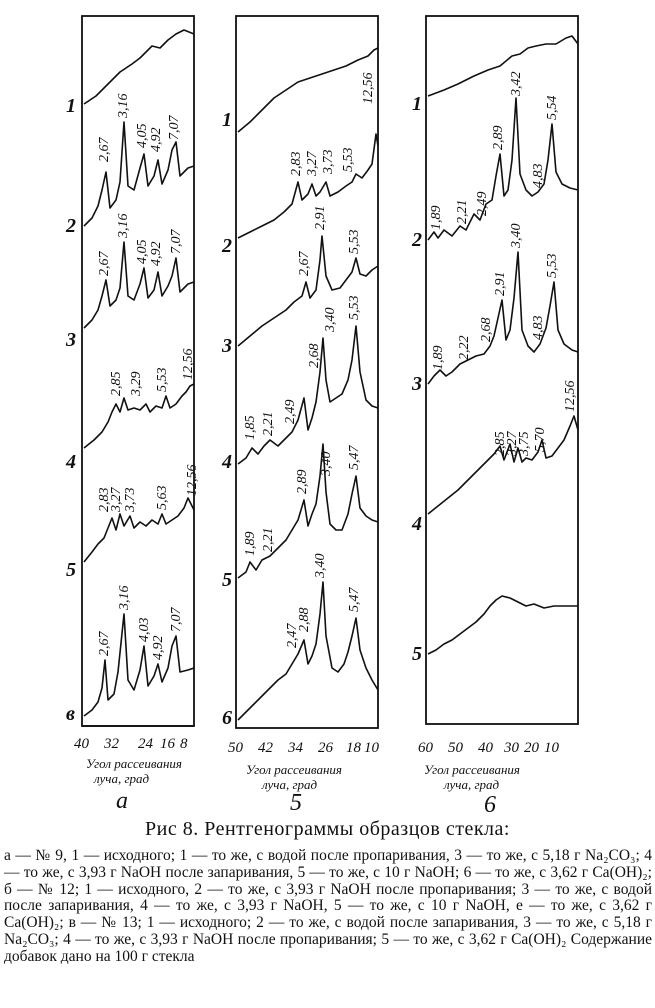 Image resolution: width=655 pixels, height=1008 pixels. I want to click on panel-b-curve-label-6: 6, so click(227, 718).